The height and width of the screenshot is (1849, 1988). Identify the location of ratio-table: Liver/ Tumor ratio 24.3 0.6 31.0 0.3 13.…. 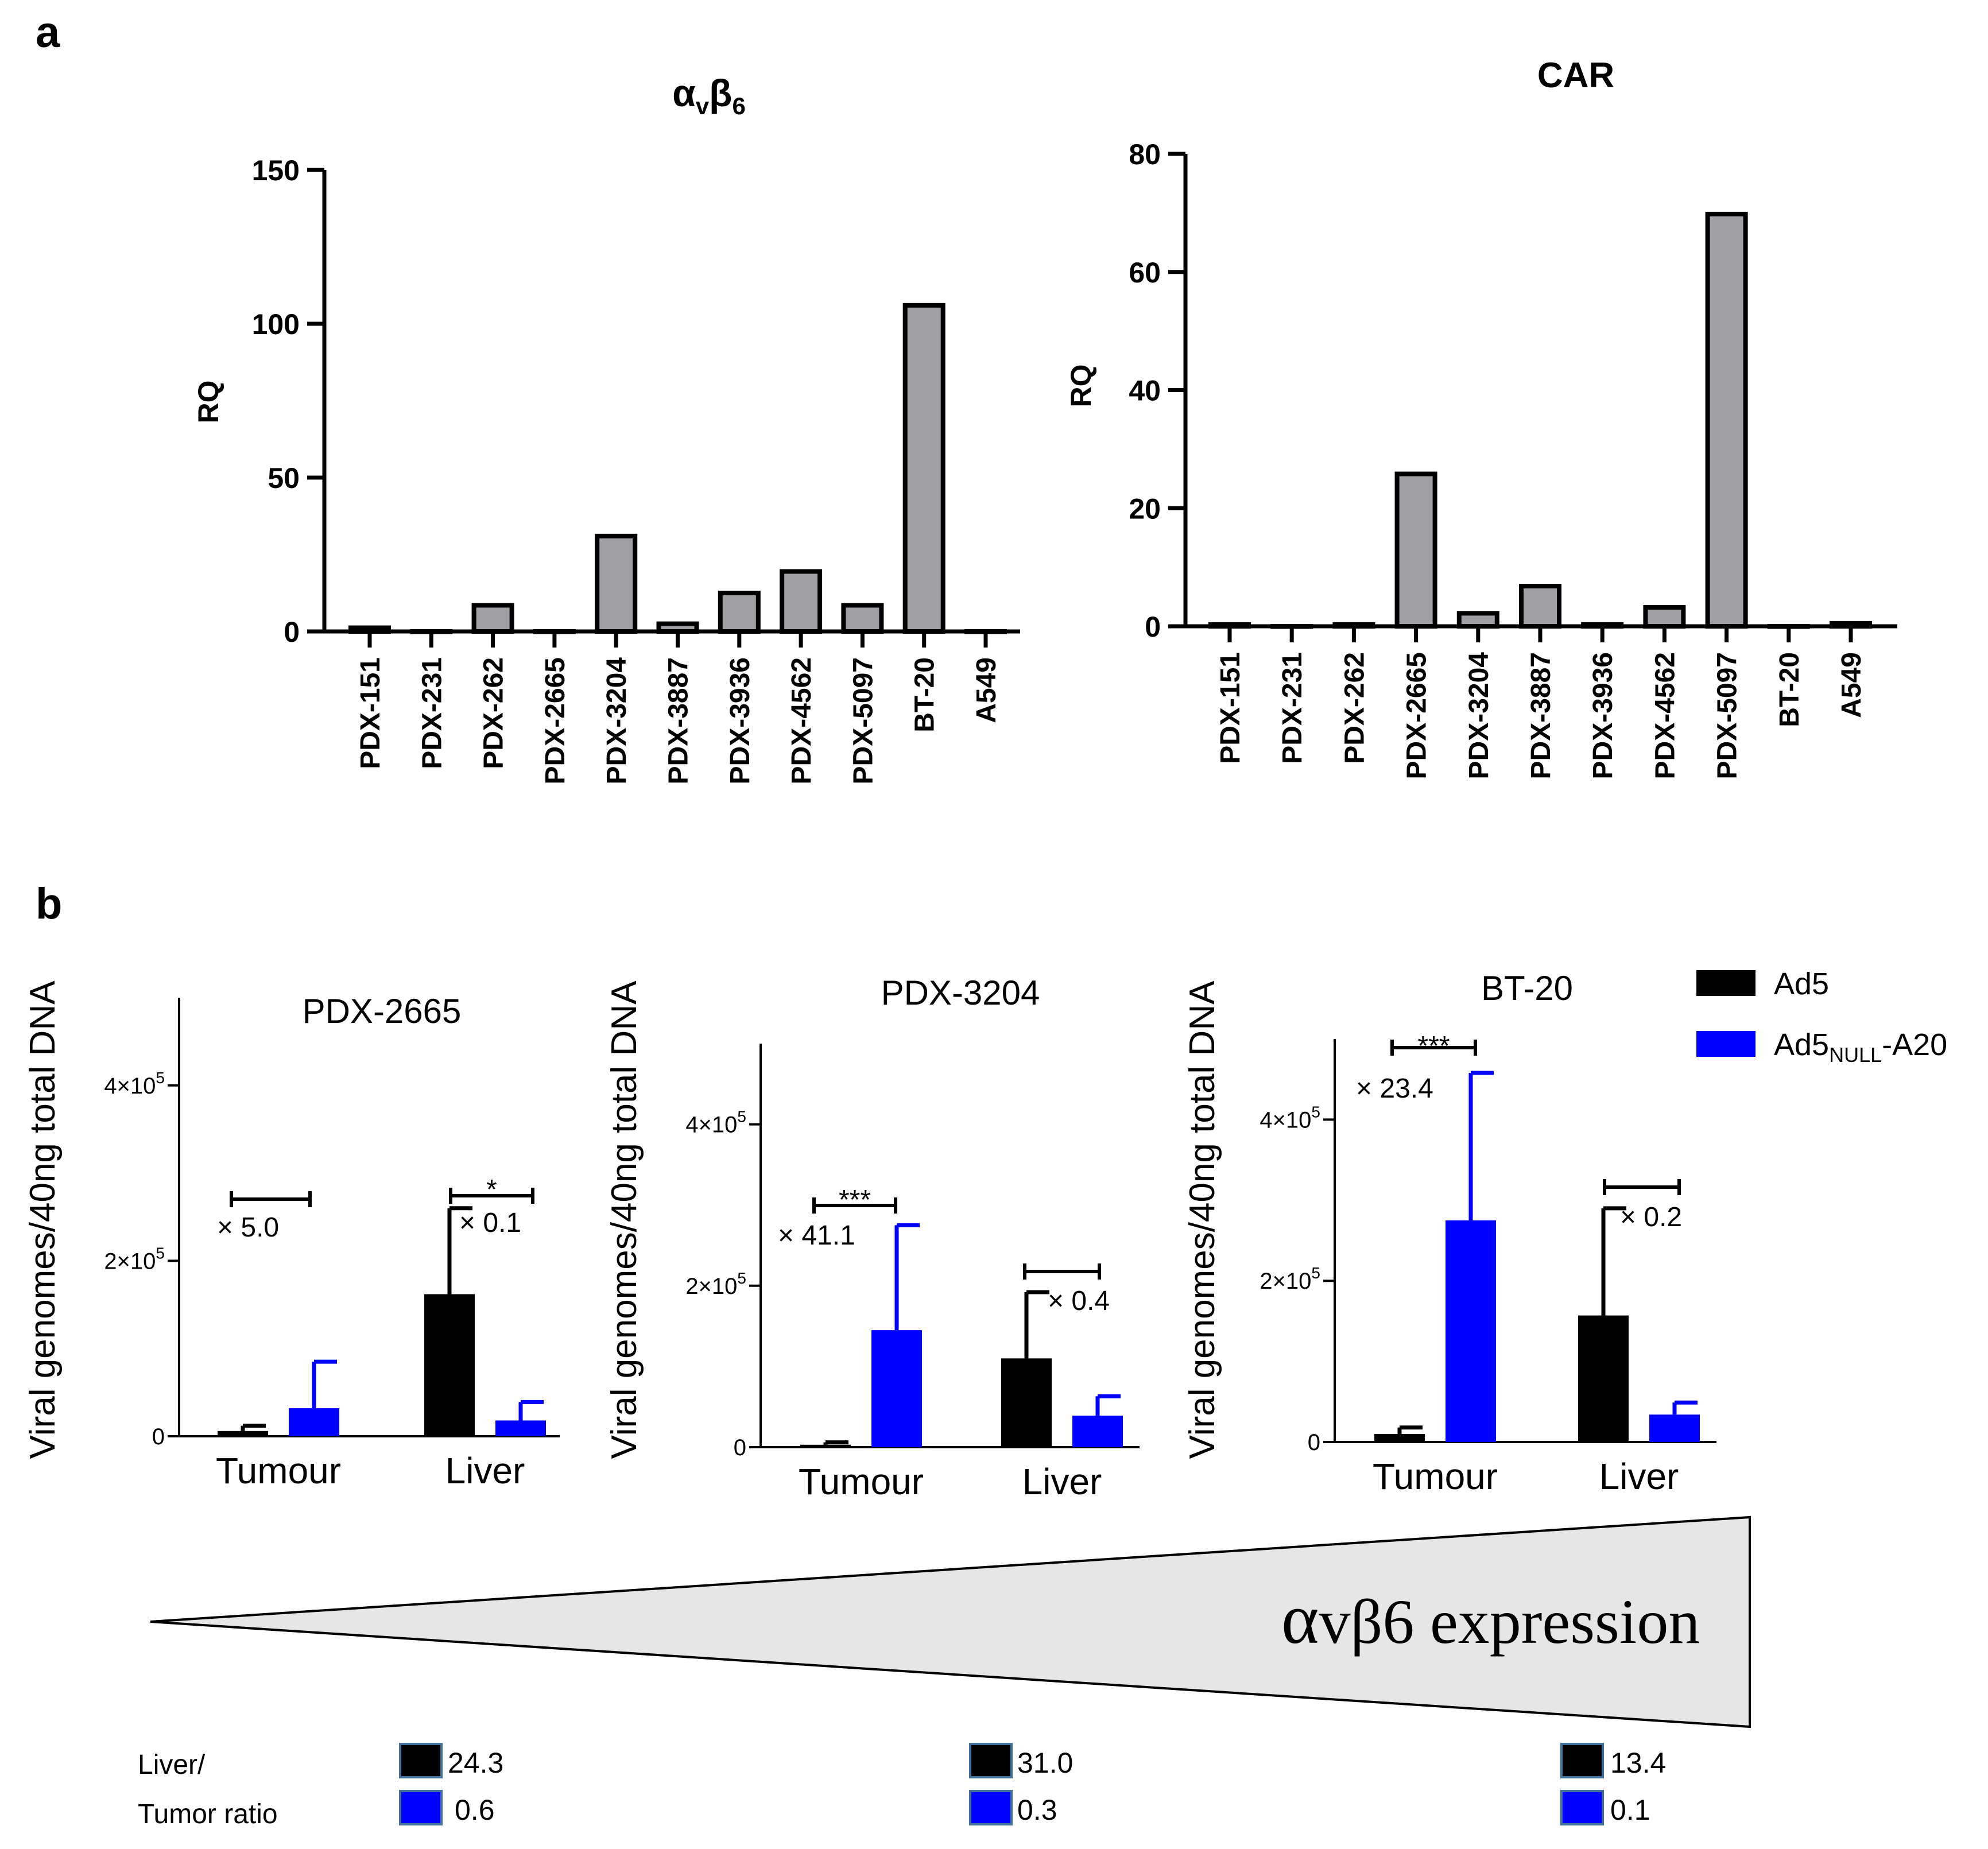
(902, 1786).